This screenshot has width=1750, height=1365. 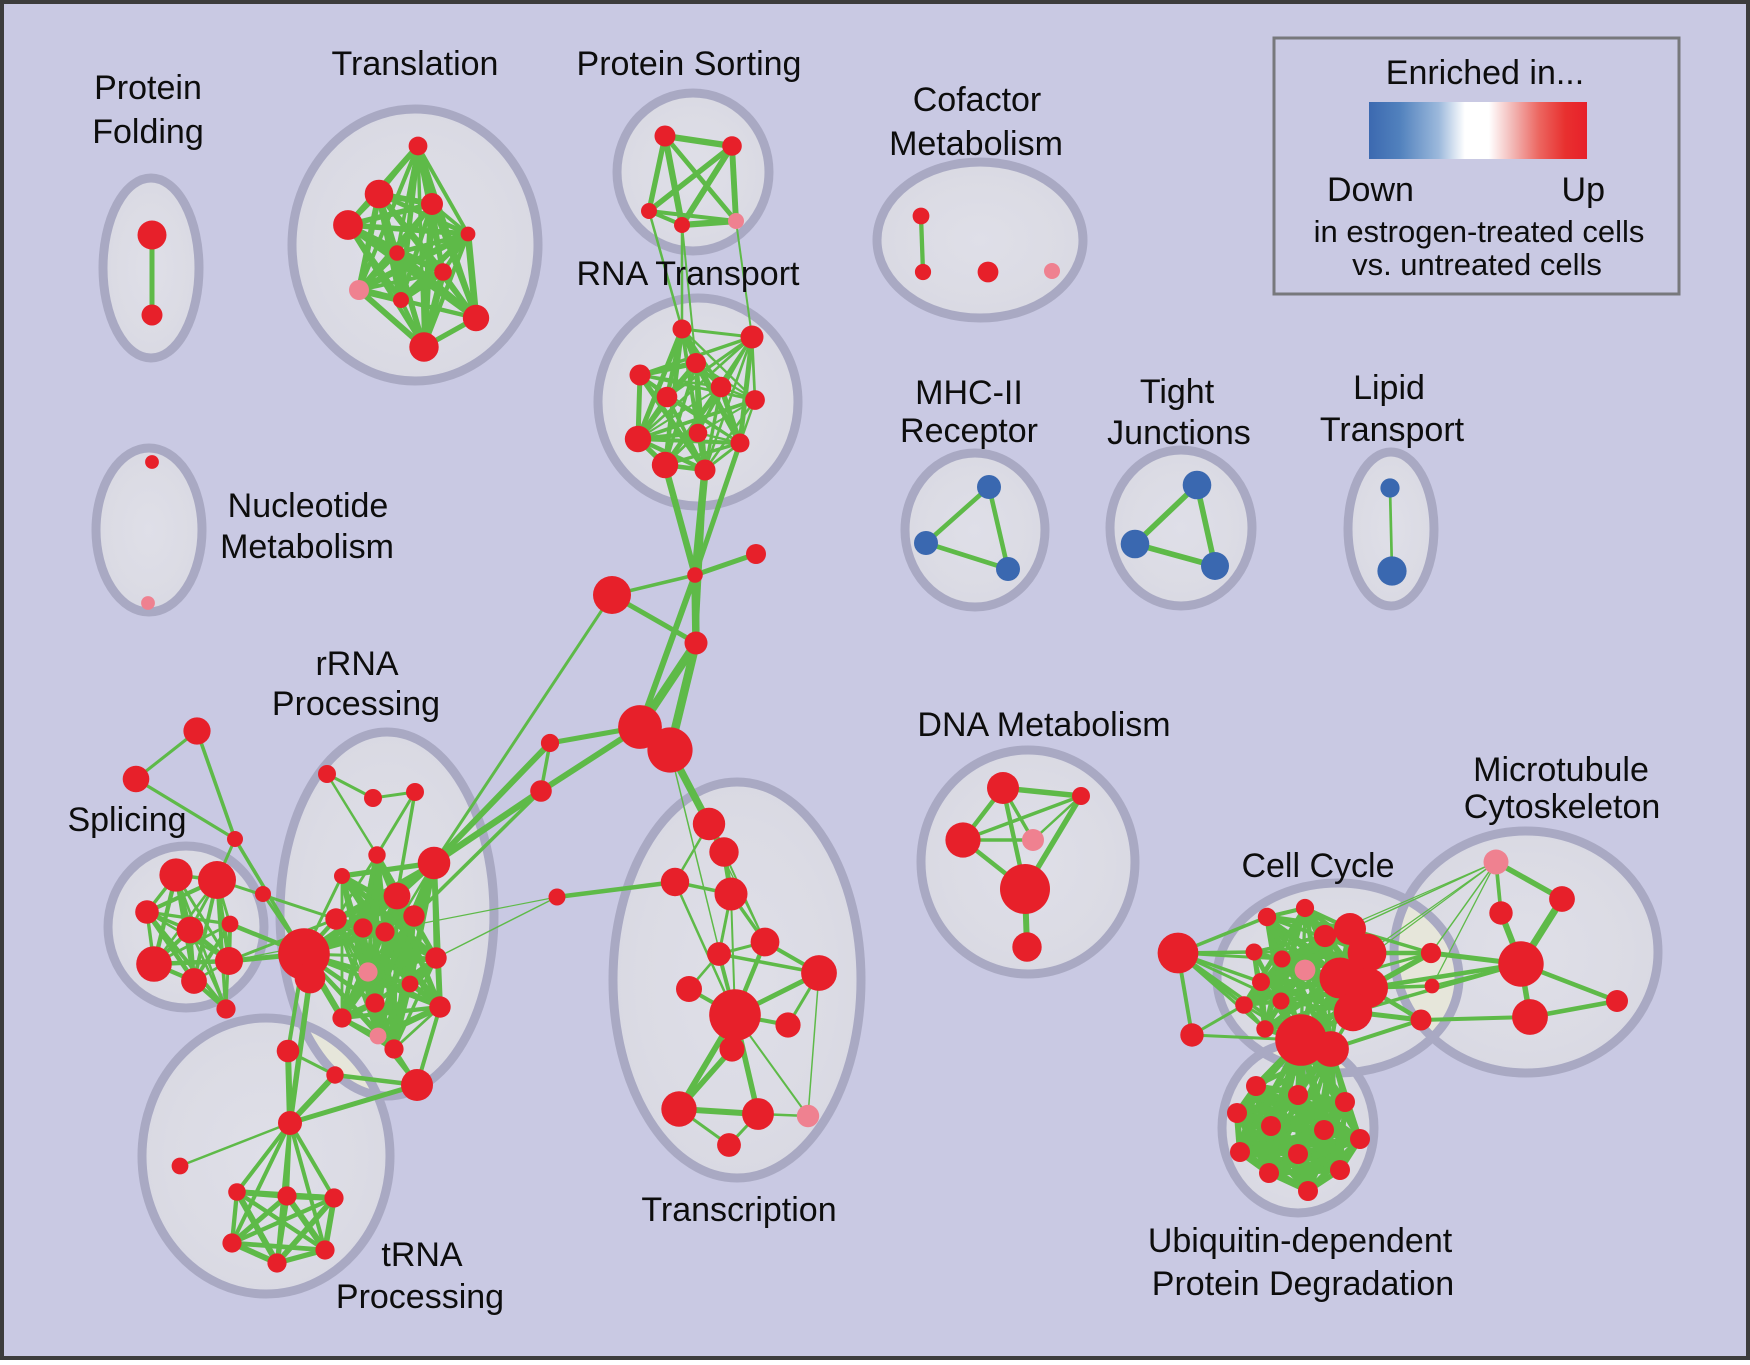 What do you see at coordinates (1317, 866) in the screenshot?
I see `svg-text: Cell Cycle` at bounding box center [1317, 866].